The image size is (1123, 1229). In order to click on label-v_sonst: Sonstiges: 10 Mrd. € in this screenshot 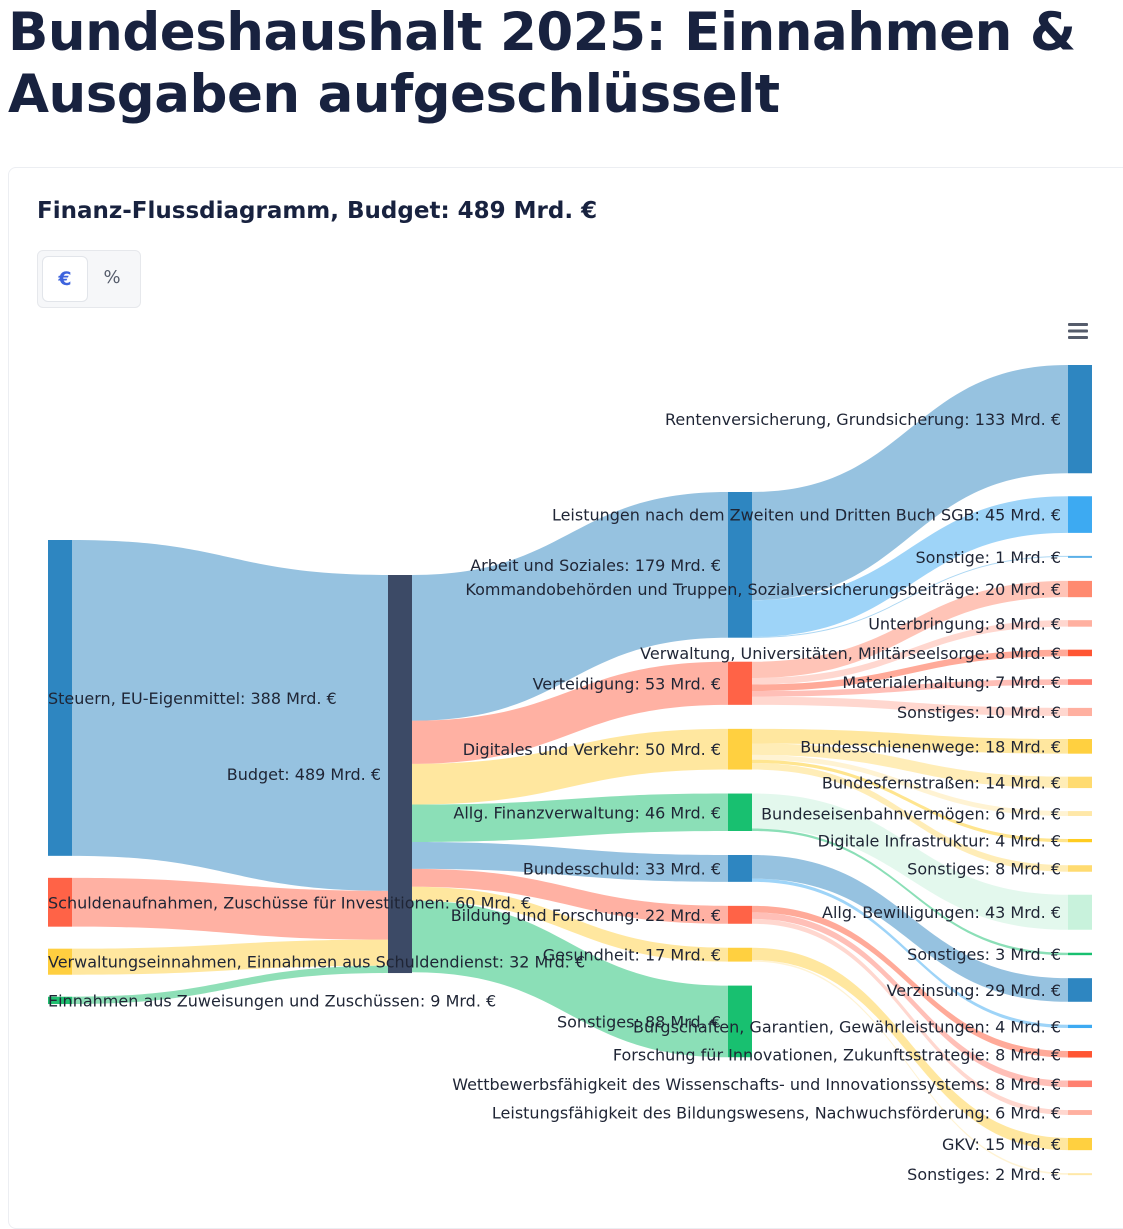, I will do `click(979, 712)`.